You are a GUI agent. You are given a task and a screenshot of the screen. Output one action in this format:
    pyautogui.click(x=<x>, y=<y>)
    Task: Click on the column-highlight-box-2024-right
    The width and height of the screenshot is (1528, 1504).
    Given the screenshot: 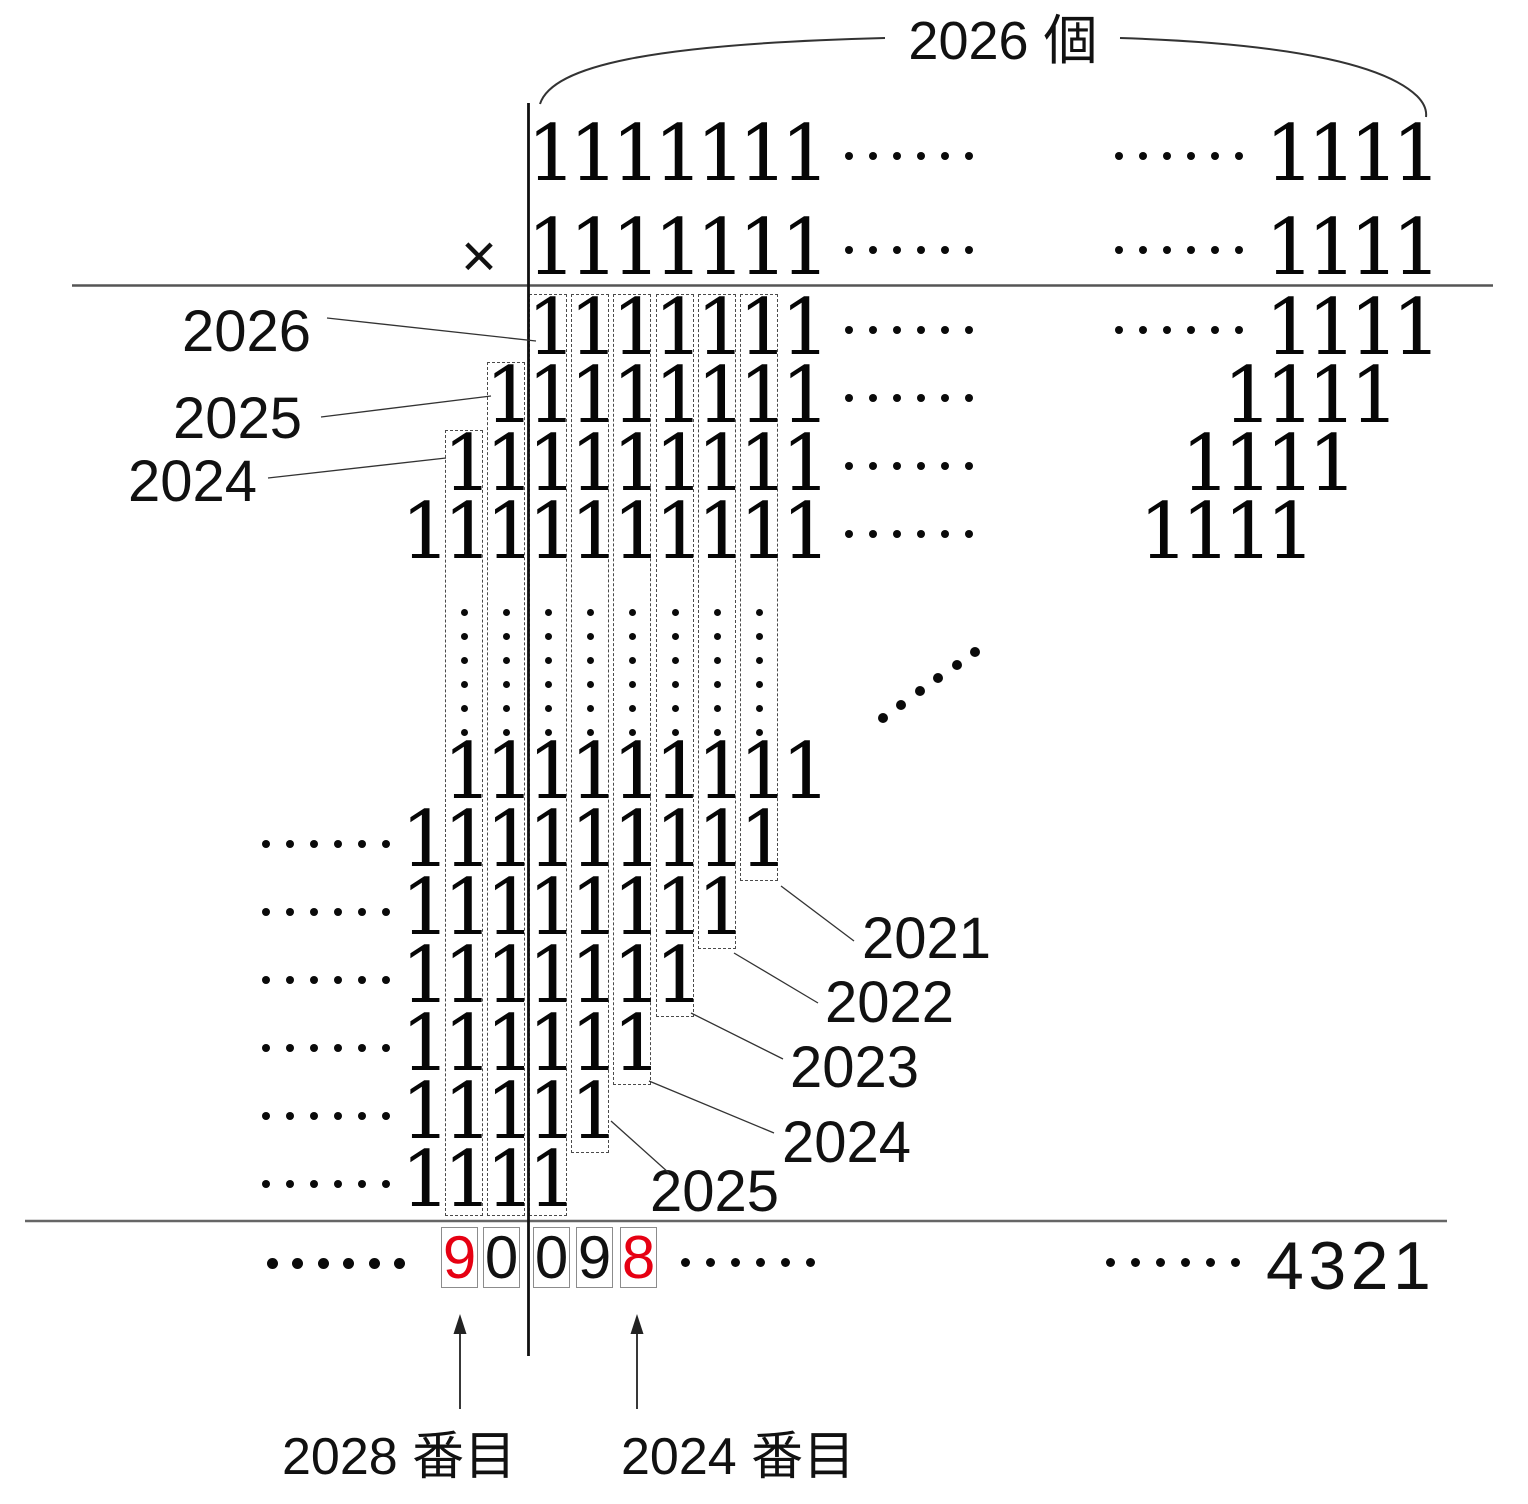 What is the action you would take?
    pyautogui.click(x=632, y=689)
    